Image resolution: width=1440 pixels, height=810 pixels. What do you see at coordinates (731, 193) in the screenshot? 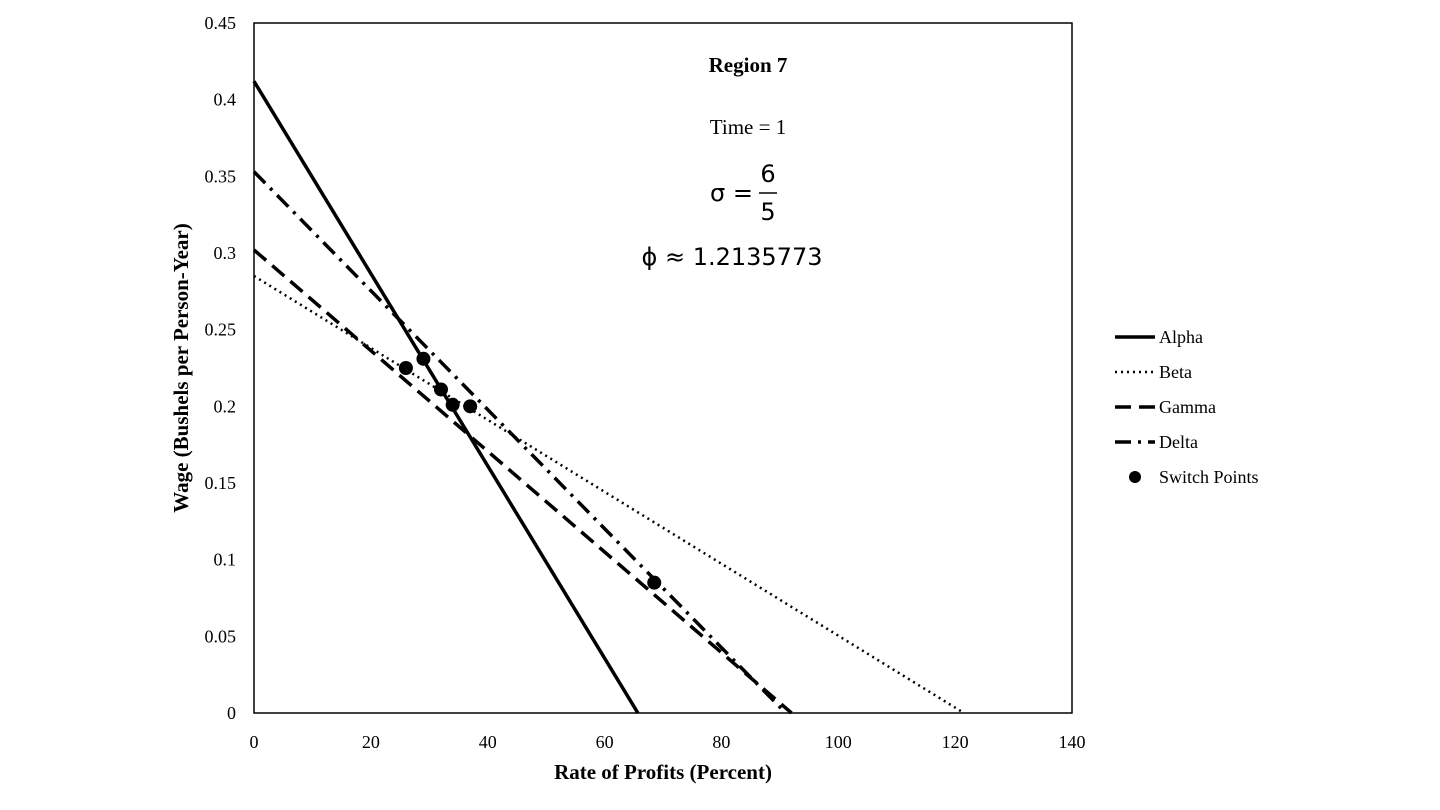
I see `sigma-symbol: σ =` at bounding box center [731, 193].